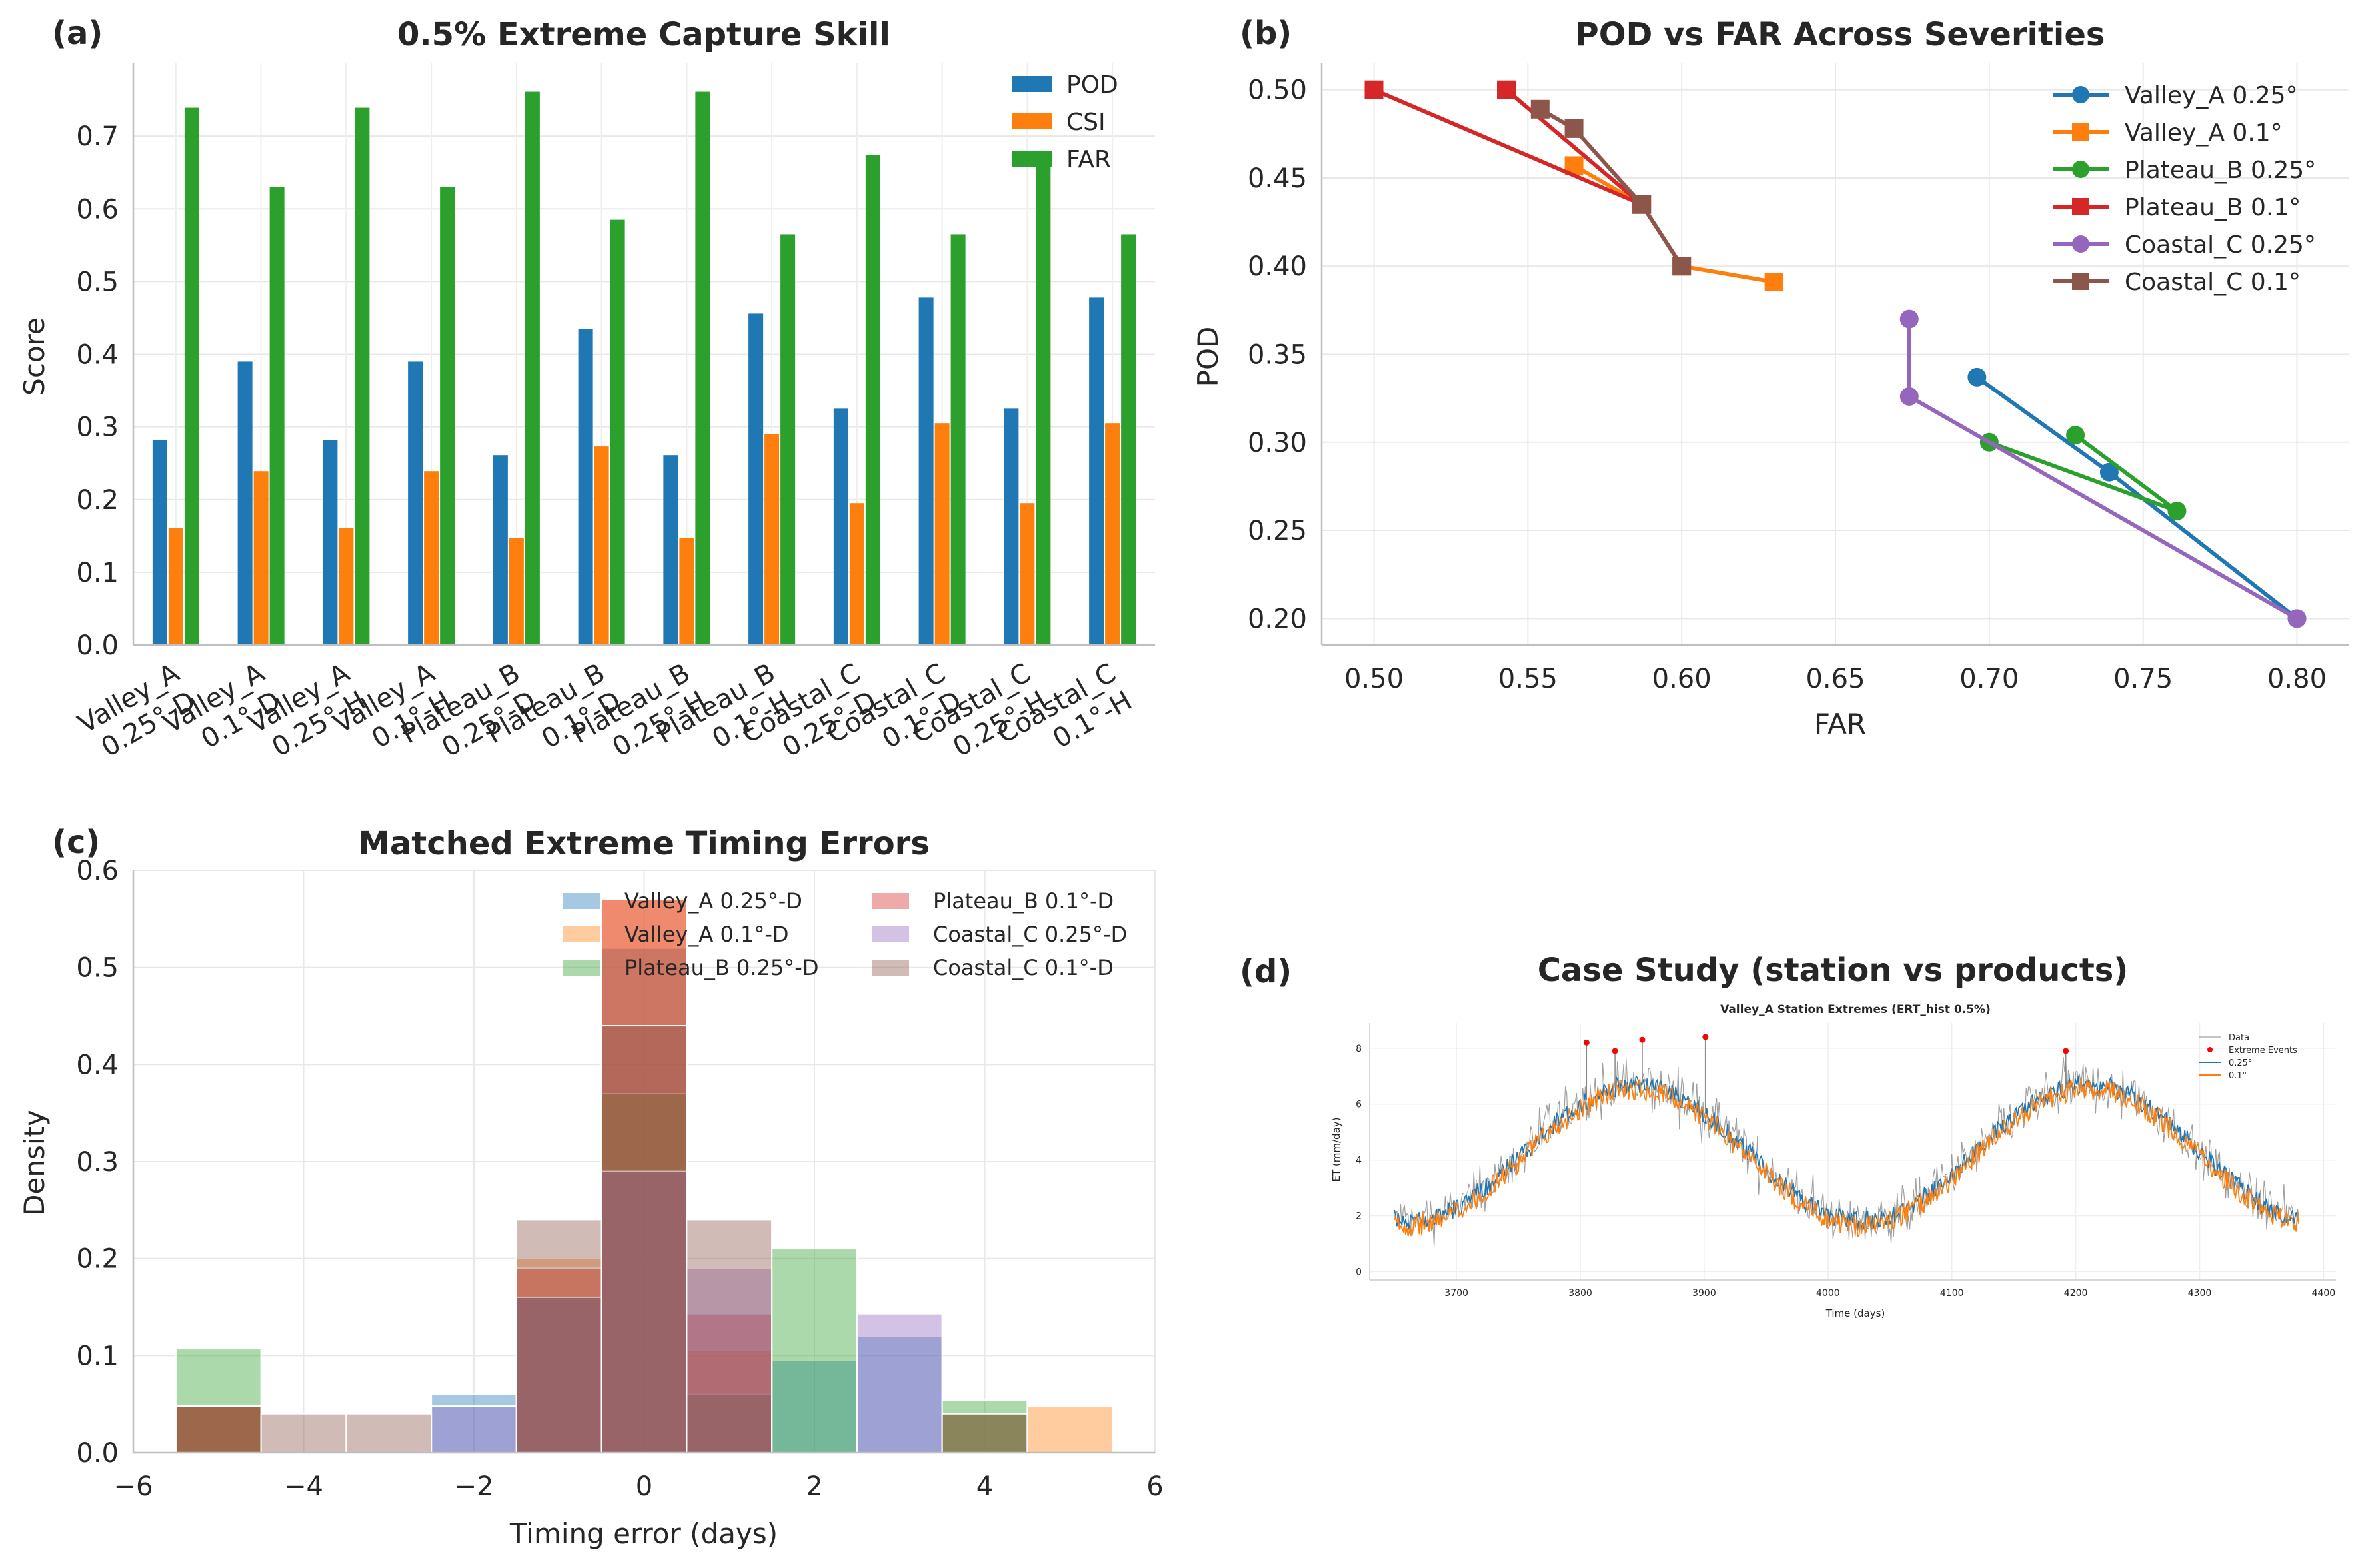 This screenshot has height=1568, width=2366. I want to click on x-tick-label: 0.50, so click(1374, 679).